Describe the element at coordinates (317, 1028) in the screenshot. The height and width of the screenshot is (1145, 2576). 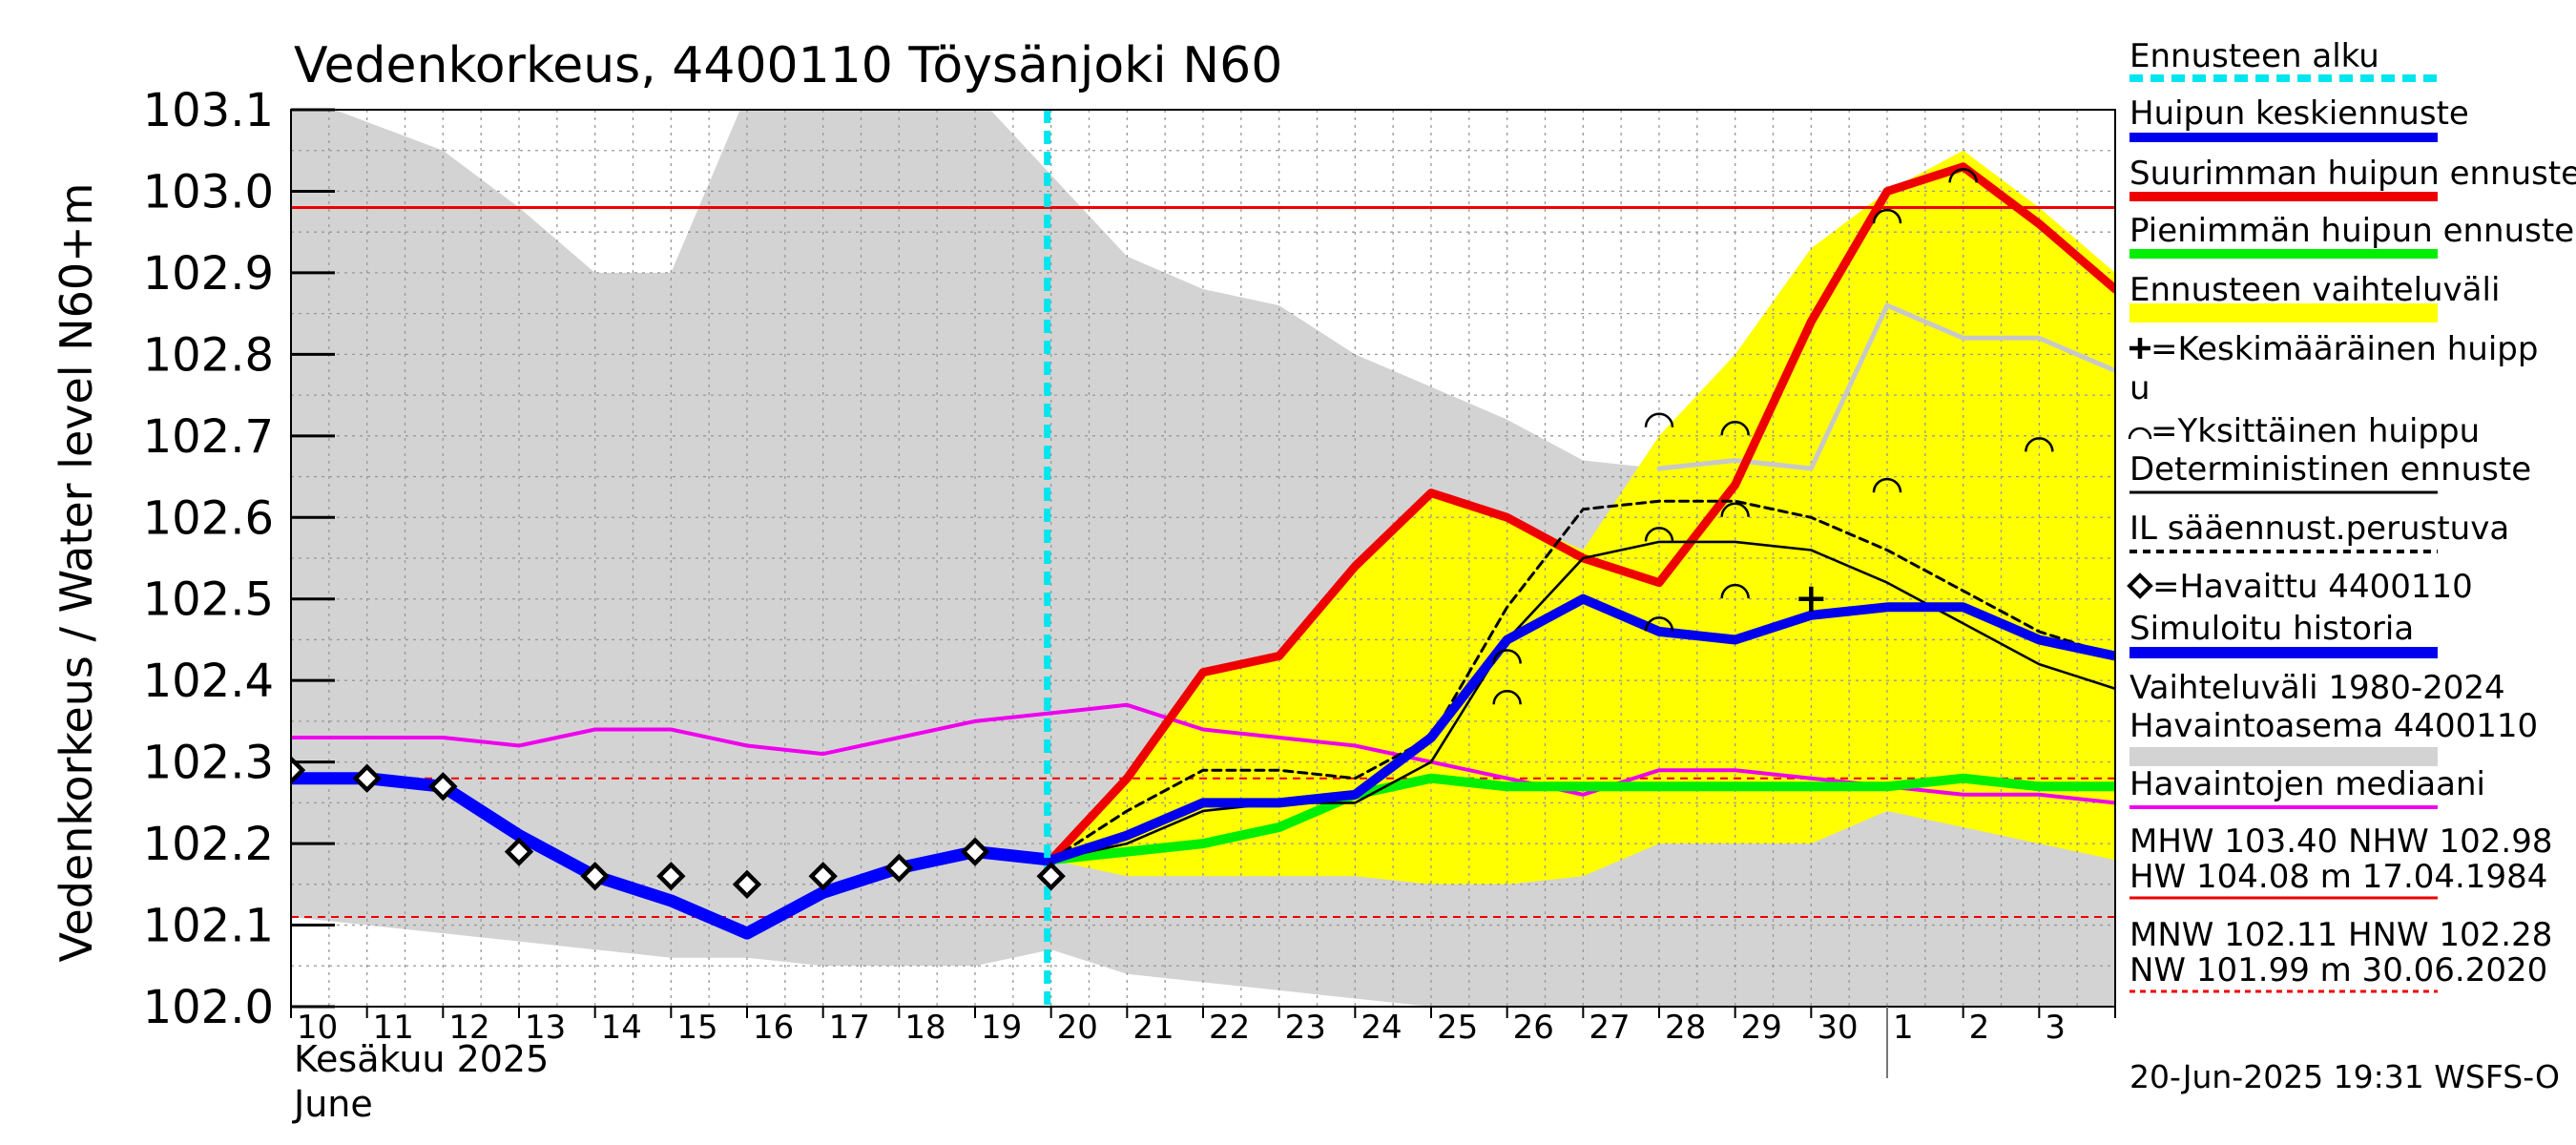
I see `x-tick-label: 10` at that location.